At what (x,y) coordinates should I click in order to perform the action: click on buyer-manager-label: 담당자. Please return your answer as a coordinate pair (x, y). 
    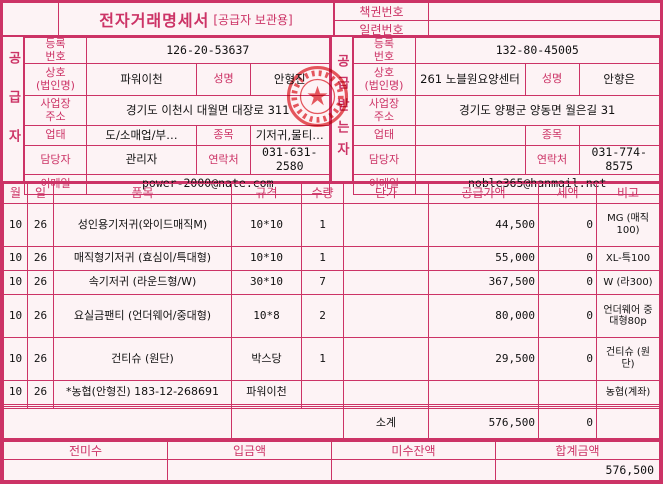
    Looking at the image, I should click on (384, 160).